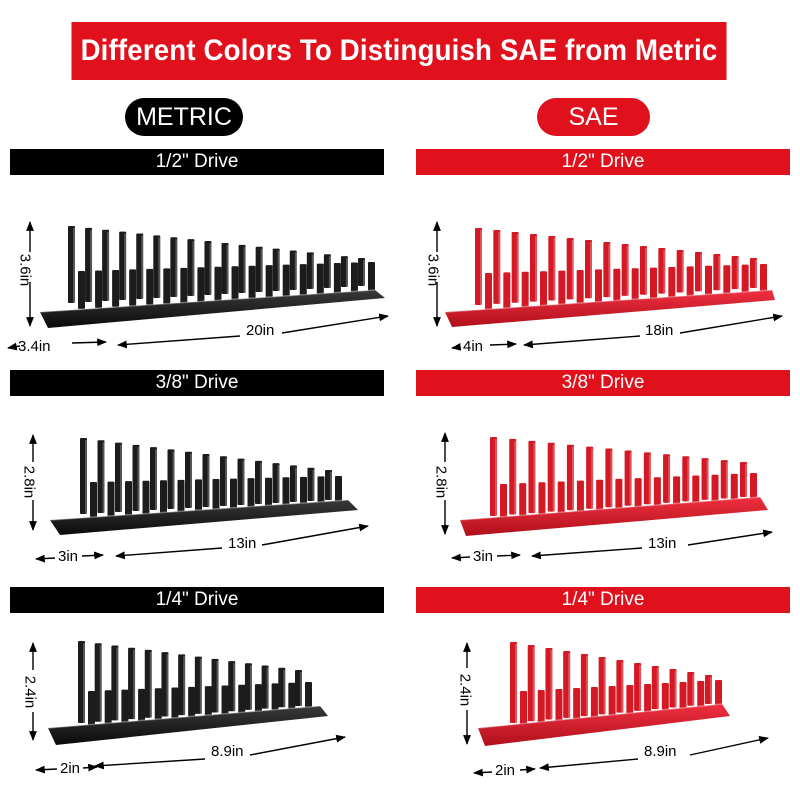  What do you see at coordinates (197, 383) in the screenshot?
I see `metric-three-eighths-drive-bar: 3/8" Drive` at bounding box center [197, 383].